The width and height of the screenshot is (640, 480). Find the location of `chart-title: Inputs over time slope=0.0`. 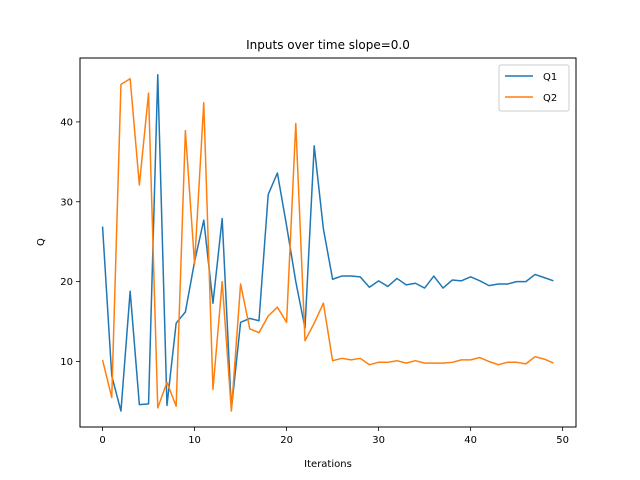

chart-title: Inputs over time slope=0.0 is located at coordinates (328, 45).